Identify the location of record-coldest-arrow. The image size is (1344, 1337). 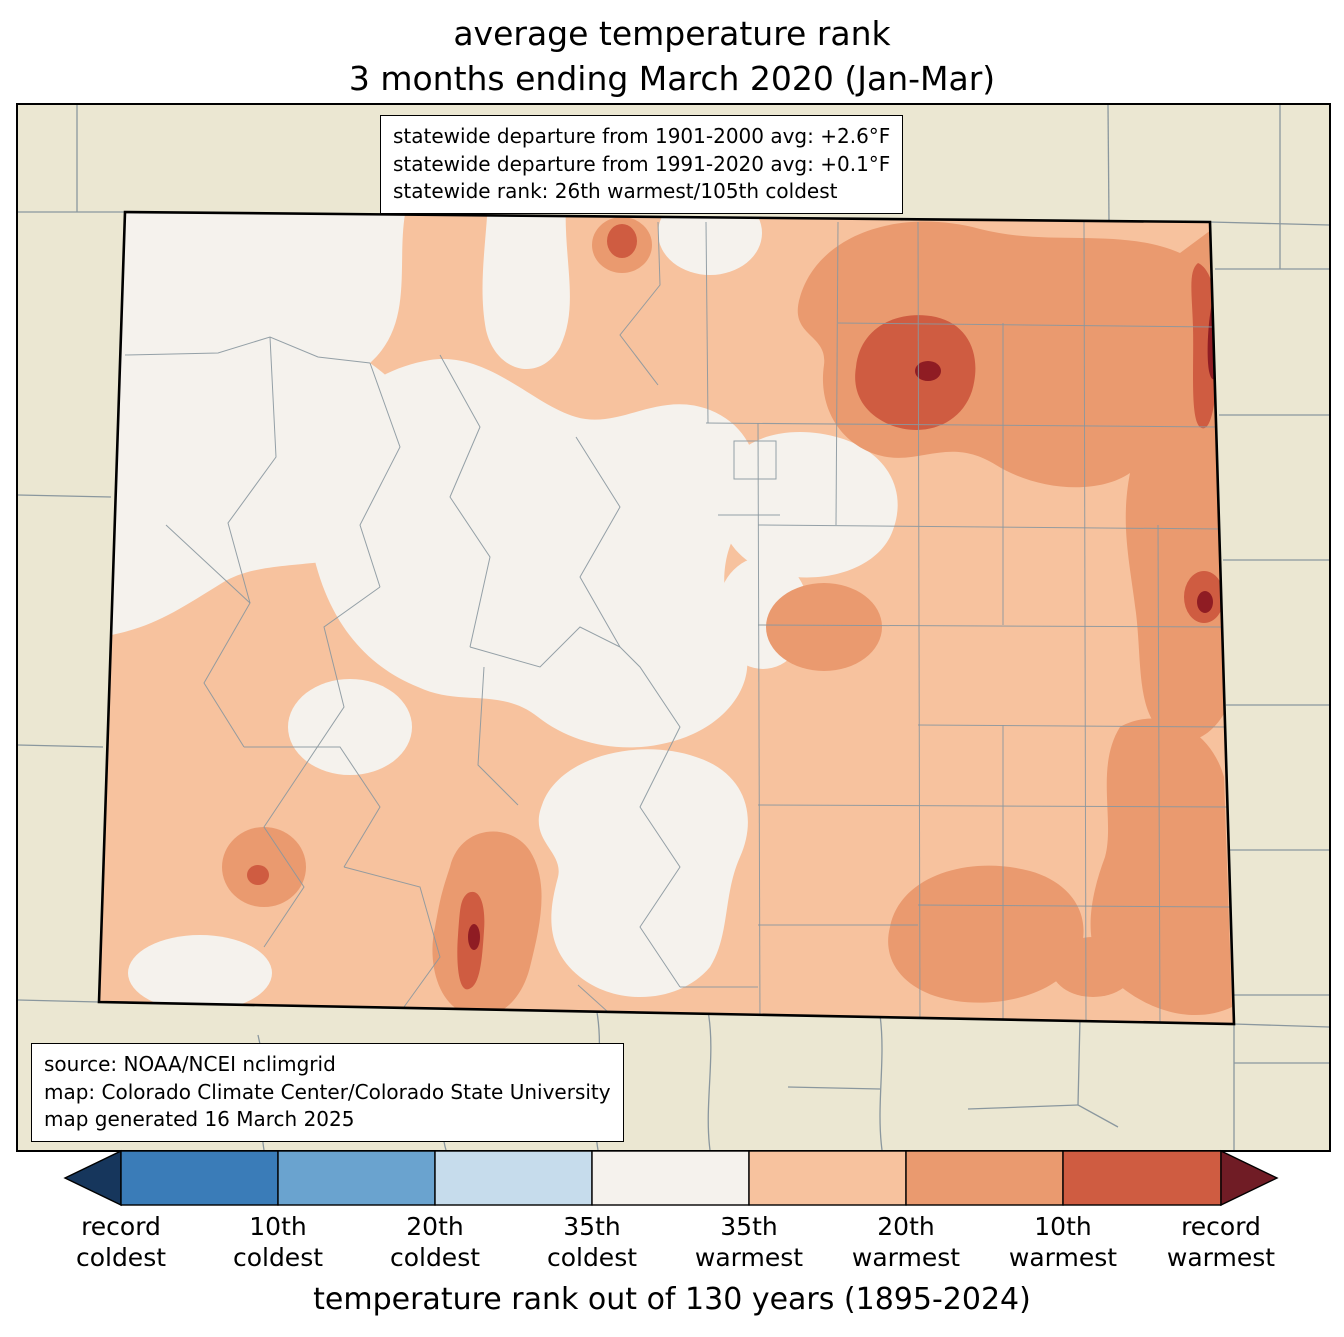
(92, 1178).